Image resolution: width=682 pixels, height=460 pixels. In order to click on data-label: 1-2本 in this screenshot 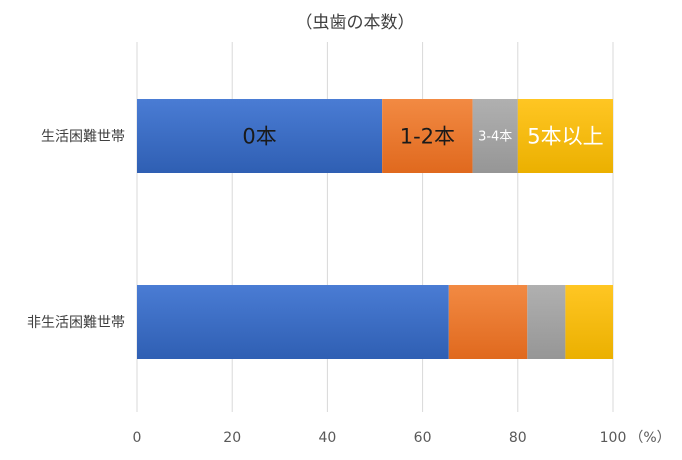, I will do `click(427, 137)`.